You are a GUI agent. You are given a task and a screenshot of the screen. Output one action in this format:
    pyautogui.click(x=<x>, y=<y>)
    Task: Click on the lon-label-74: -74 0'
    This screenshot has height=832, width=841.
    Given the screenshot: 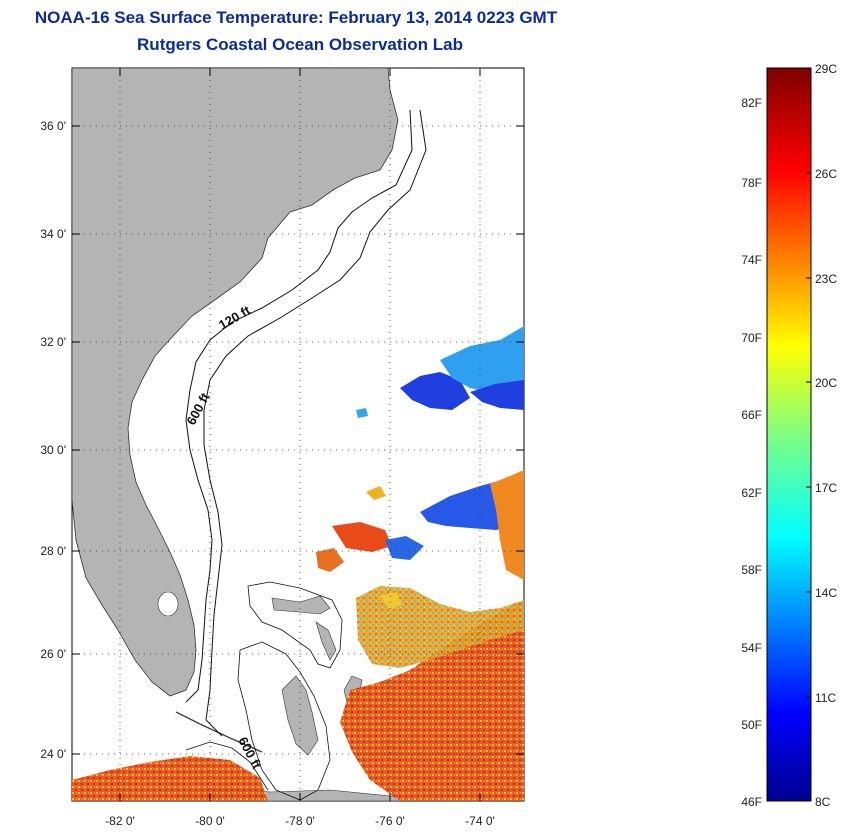 What is the action you would take?
    pyautogui.click(x=480, y=821)
    